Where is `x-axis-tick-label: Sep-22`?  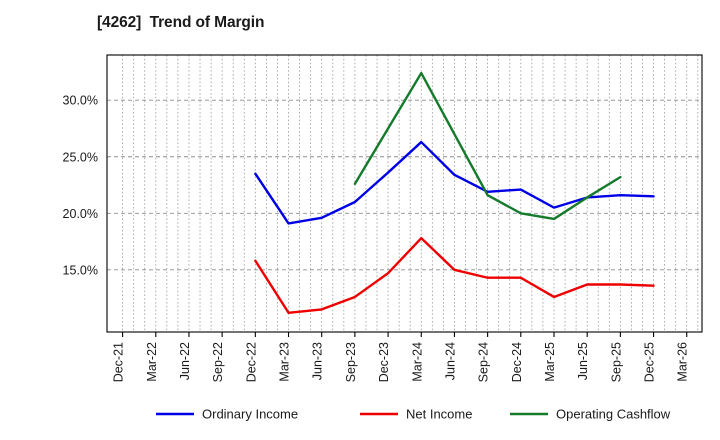
x-axis-tick-label: Sep-22 is located at coordinates (218, 362).